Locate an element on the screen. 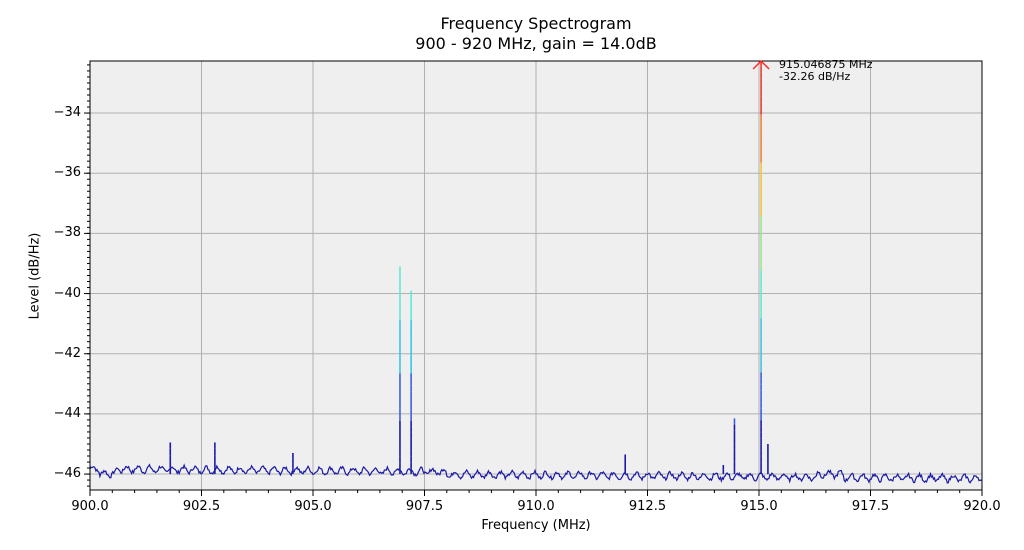 The height and width of the screenshot is (550, 1024). x-tick-label: 902.5 is located at coordinates (201, 506).